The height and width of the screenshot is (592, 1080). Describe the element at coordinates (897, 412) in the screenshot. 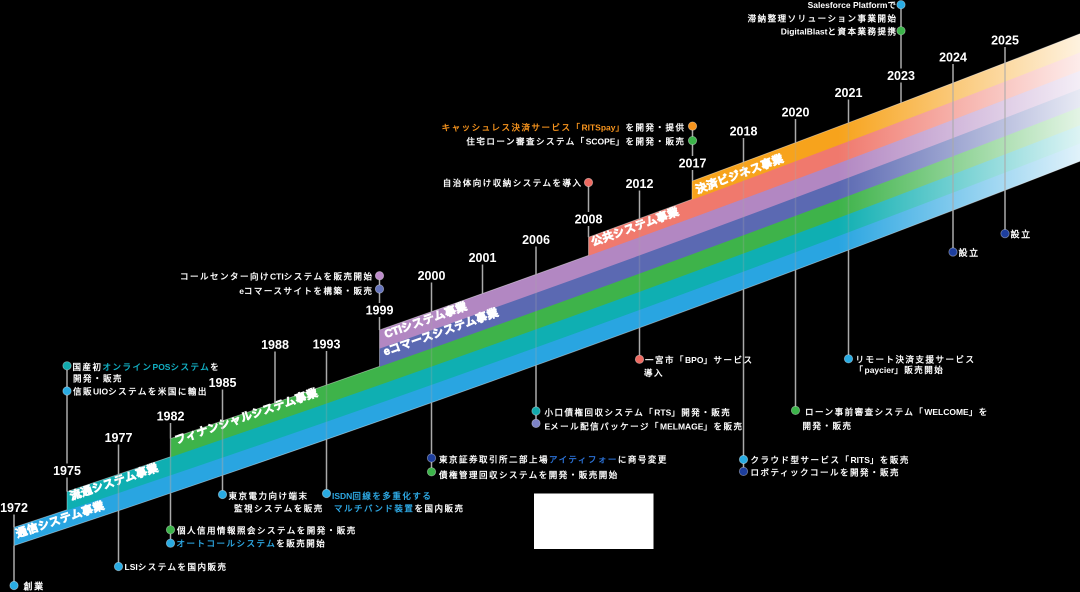

I see `svg-text: ローン事前審査システム「WELCOME」を` at that location.